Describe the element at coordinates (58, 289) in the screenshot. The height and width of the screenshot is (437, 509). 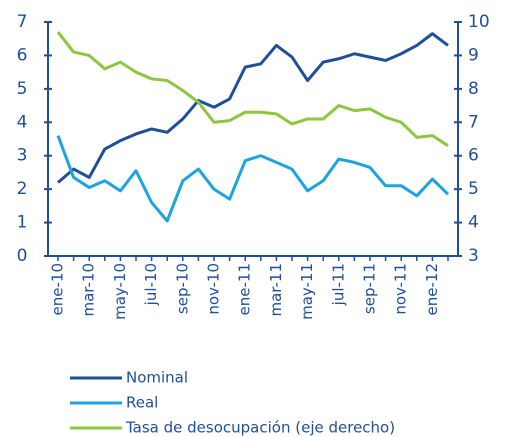
I see `x-tick-label: ene-10` at that location.